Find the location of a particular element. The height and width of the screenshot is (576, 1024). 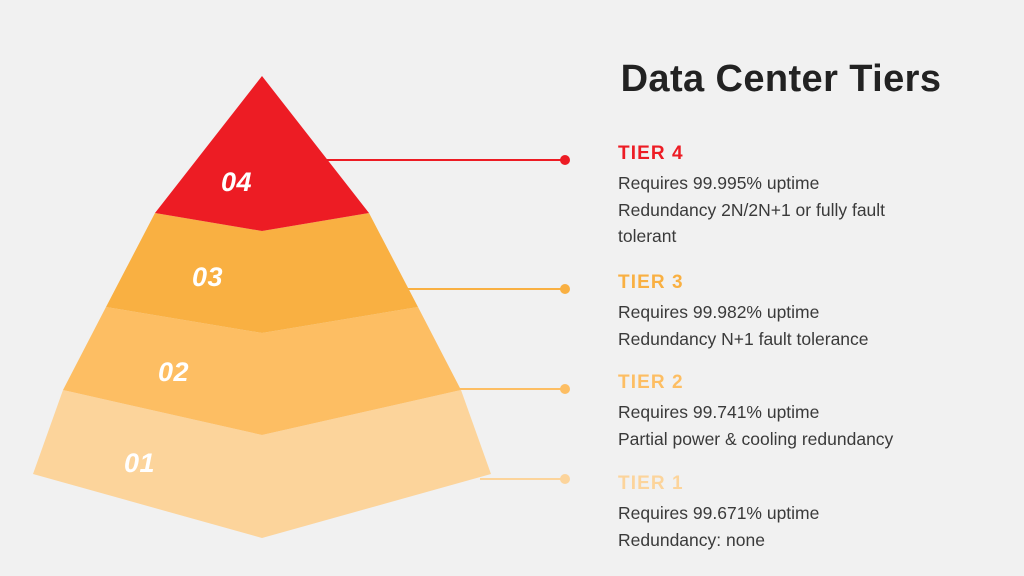

tier-2-heading: TIER 2 is located at coordinates (651, 382).